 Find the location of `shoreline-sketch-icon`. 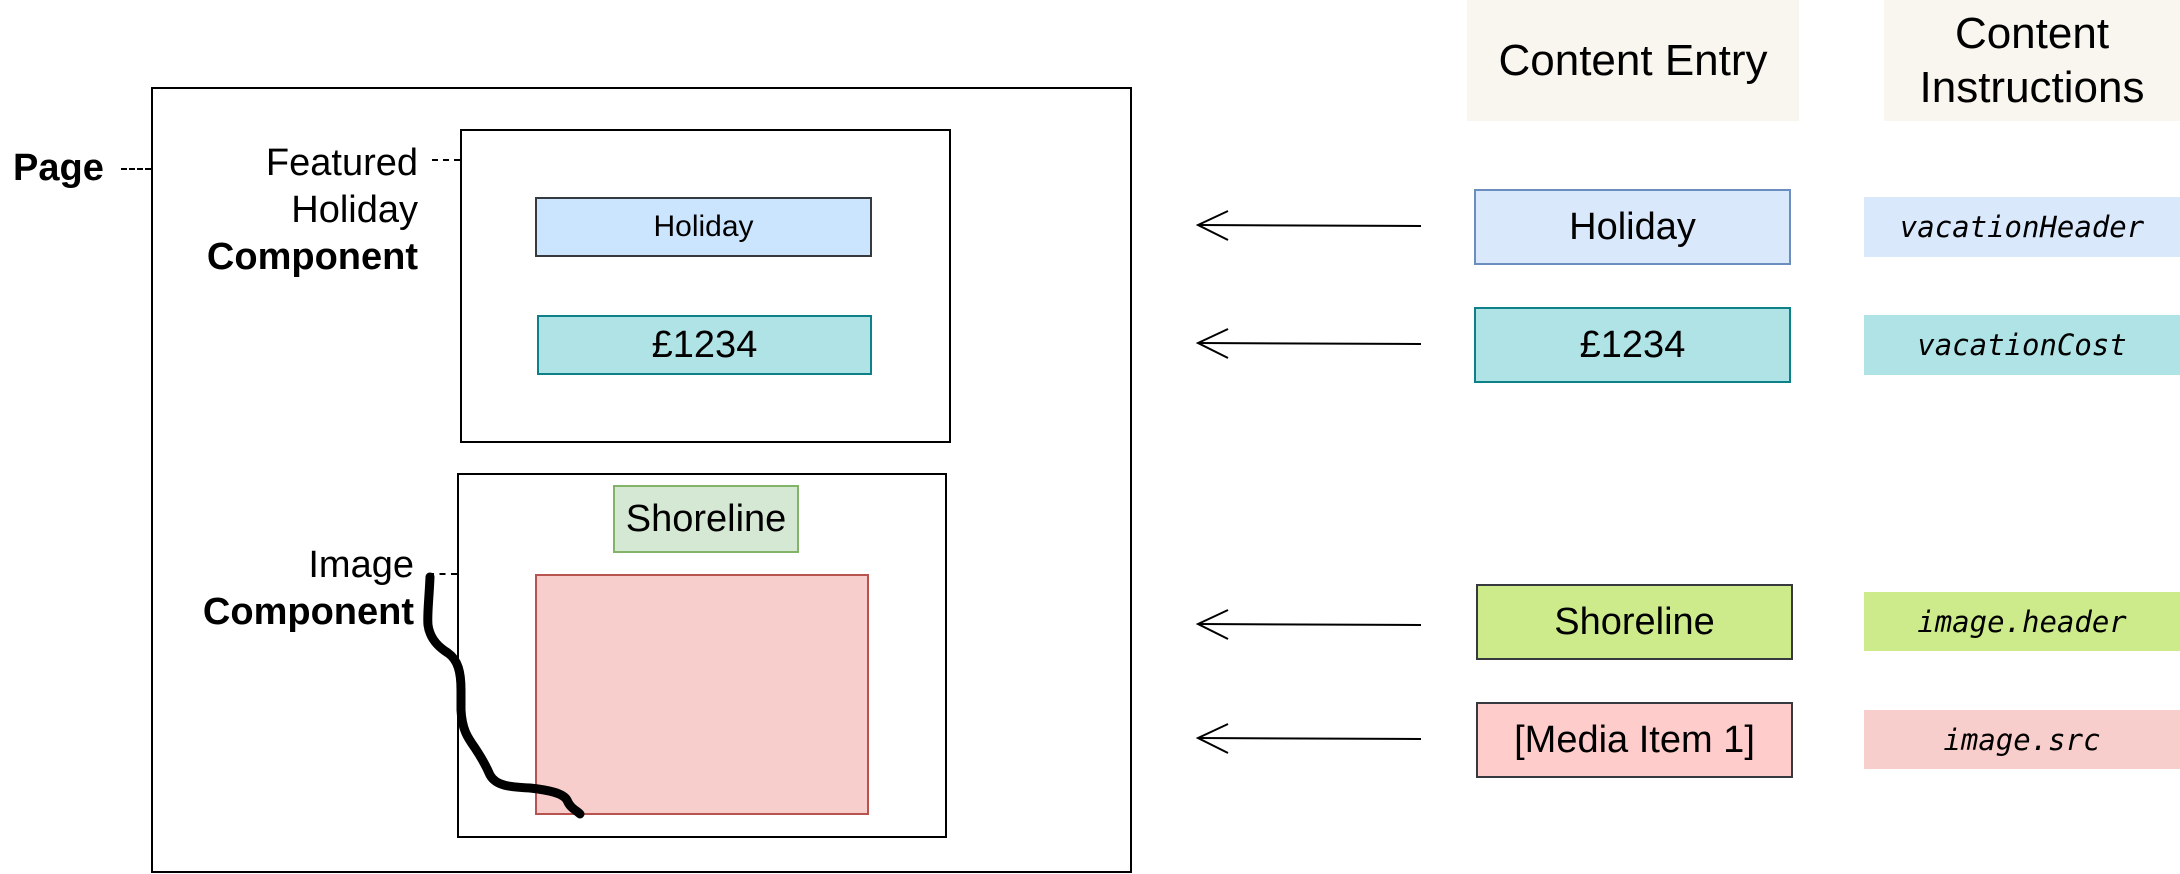

shoreline-sketch-icon is located at coordinates (504, 695).